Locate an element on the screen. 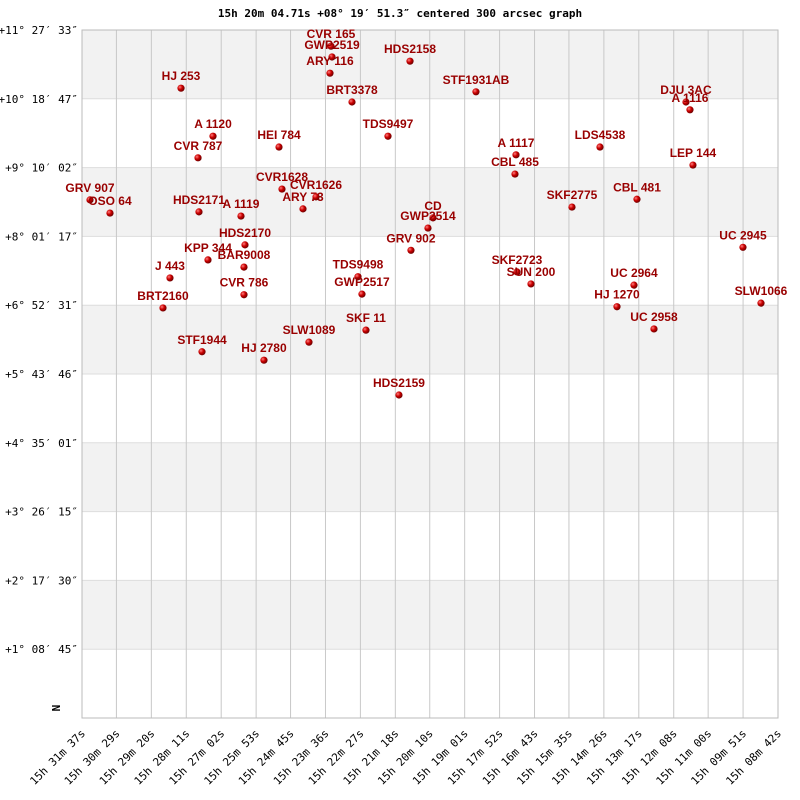  y-tick-label: +4° 35′ 01″ is located at coordinates (41, 443).